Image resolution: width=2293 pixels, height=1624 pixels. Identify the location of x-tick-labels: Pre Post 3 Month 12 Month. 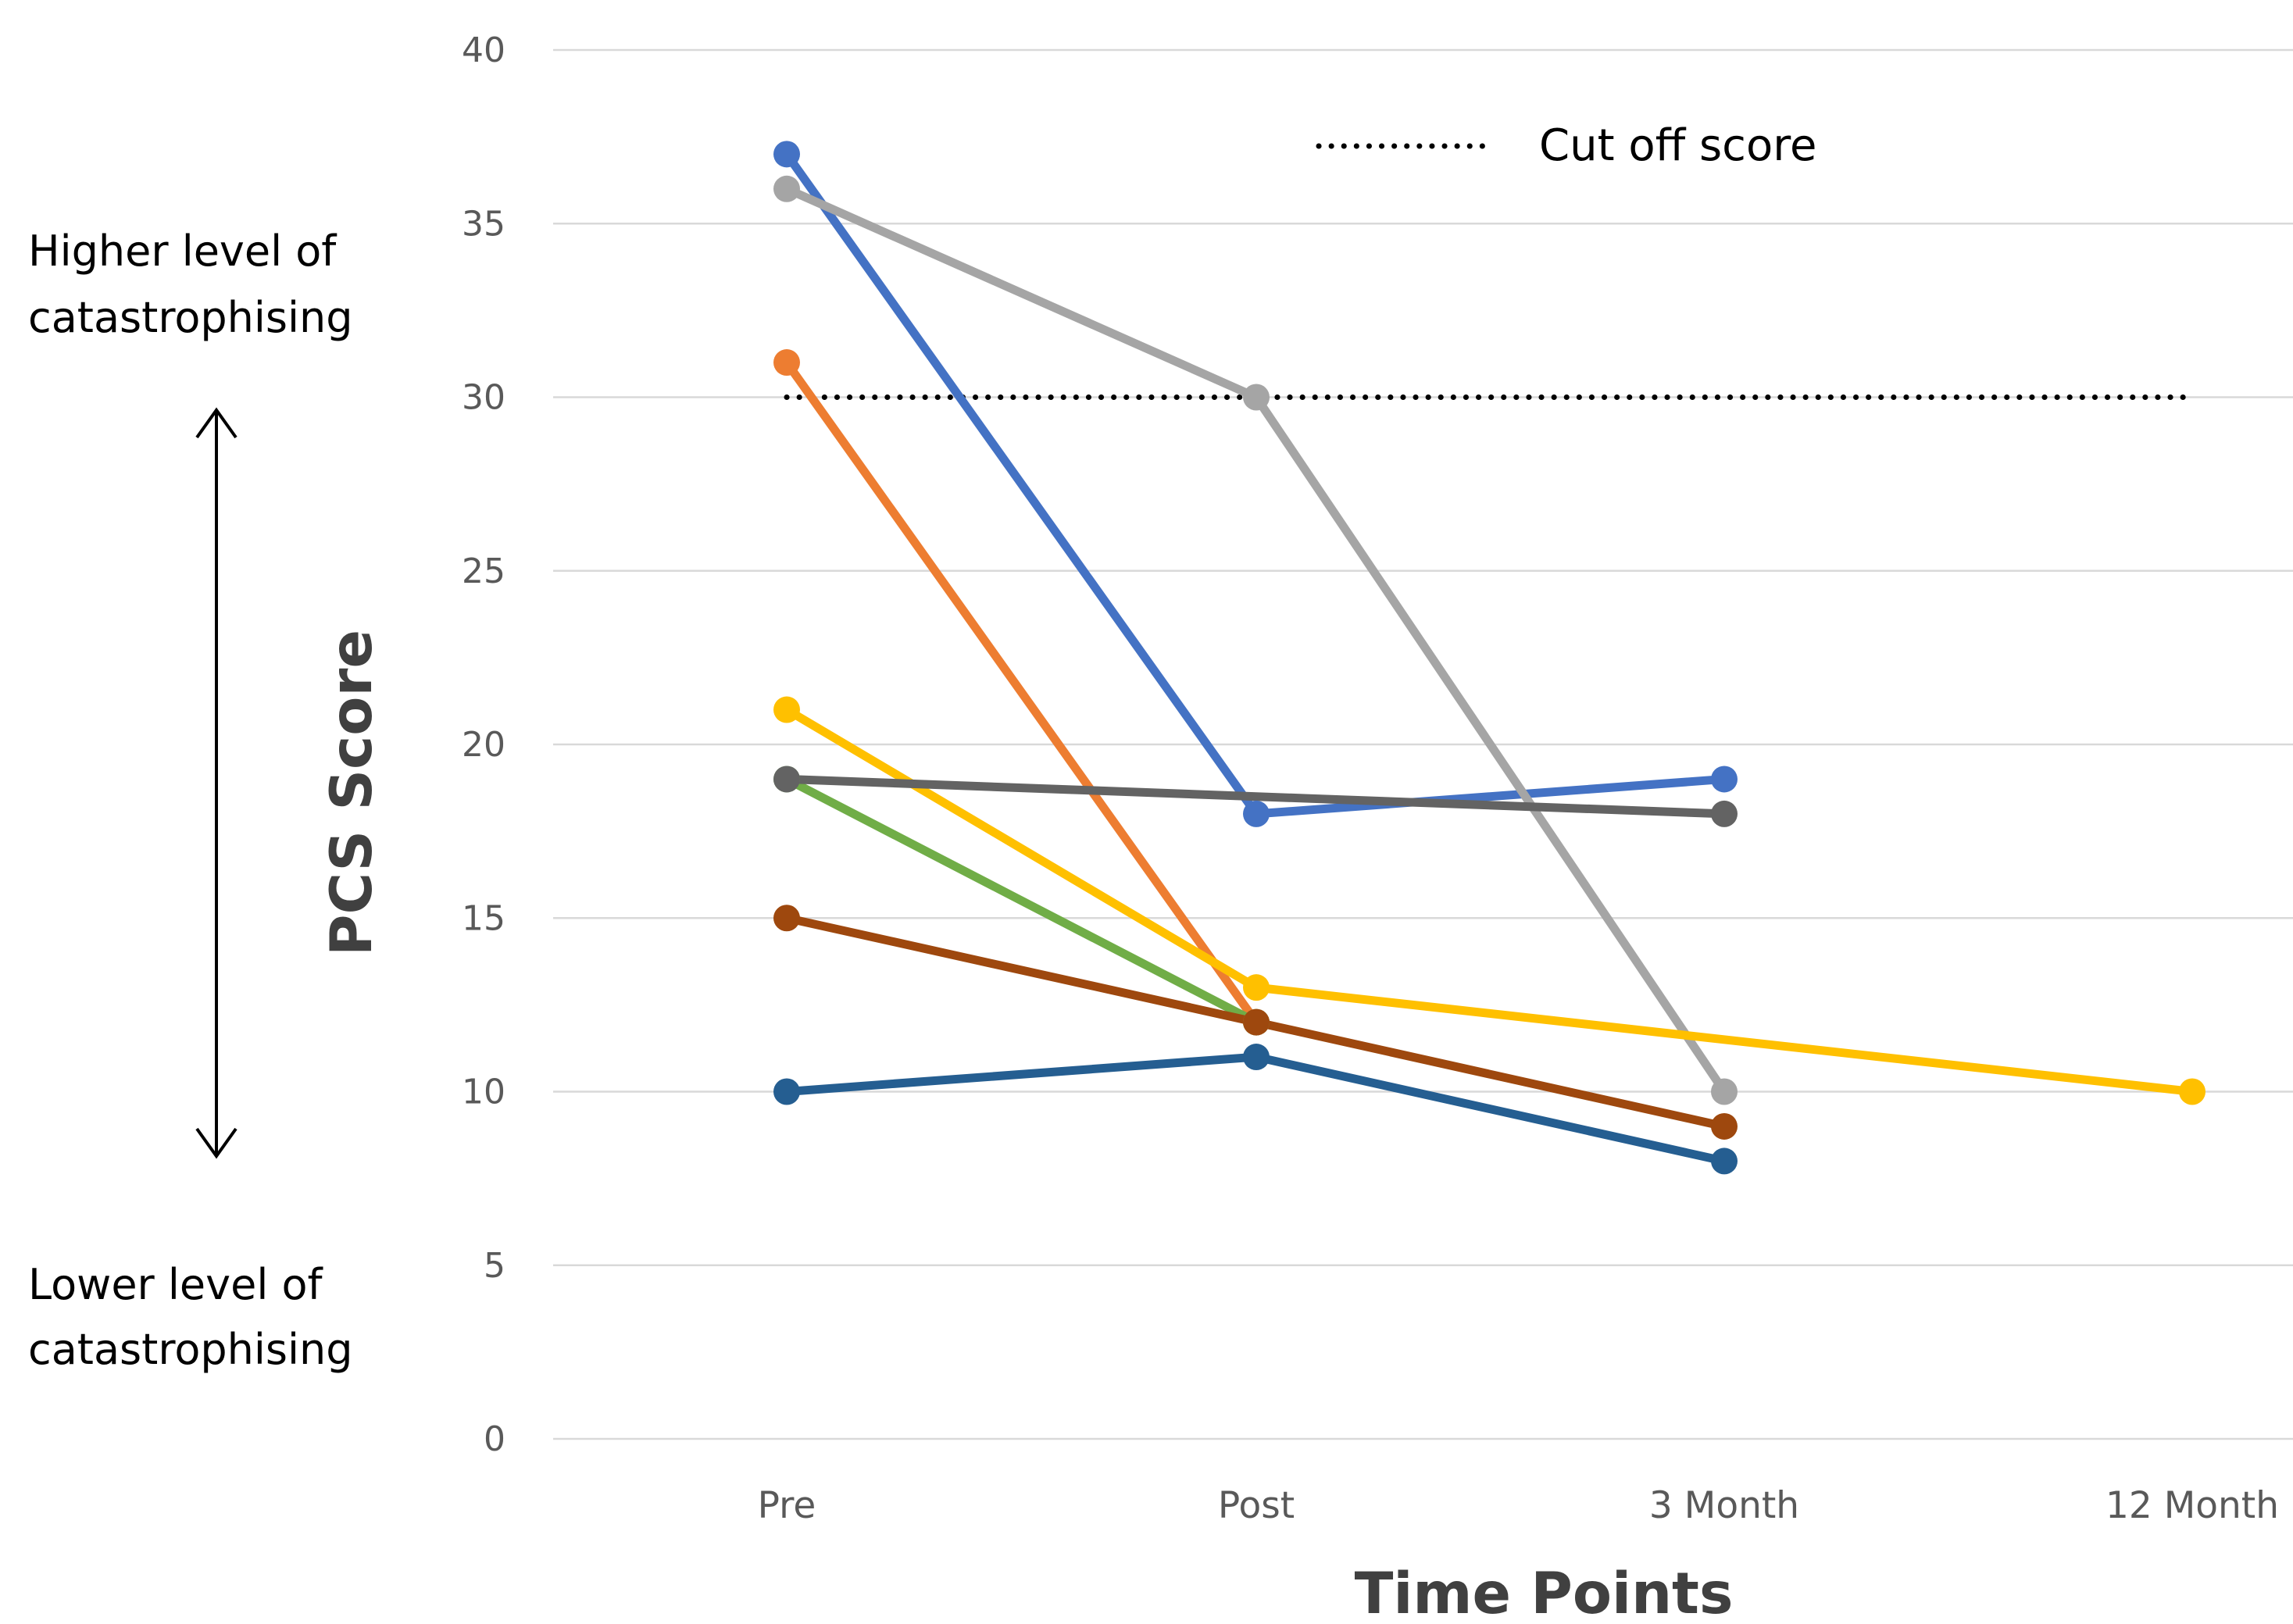
(1519, 1505).